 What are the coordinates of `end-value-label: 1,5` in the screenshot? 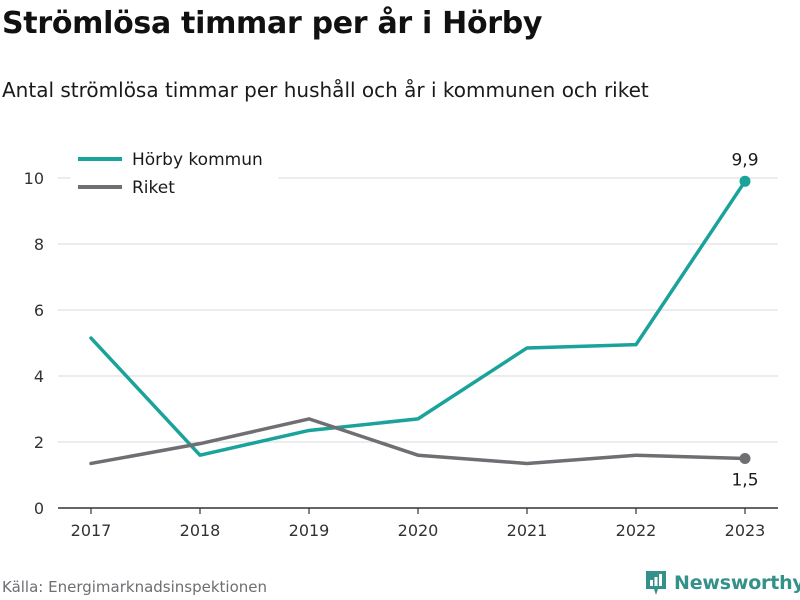 It's located at (744, 481).